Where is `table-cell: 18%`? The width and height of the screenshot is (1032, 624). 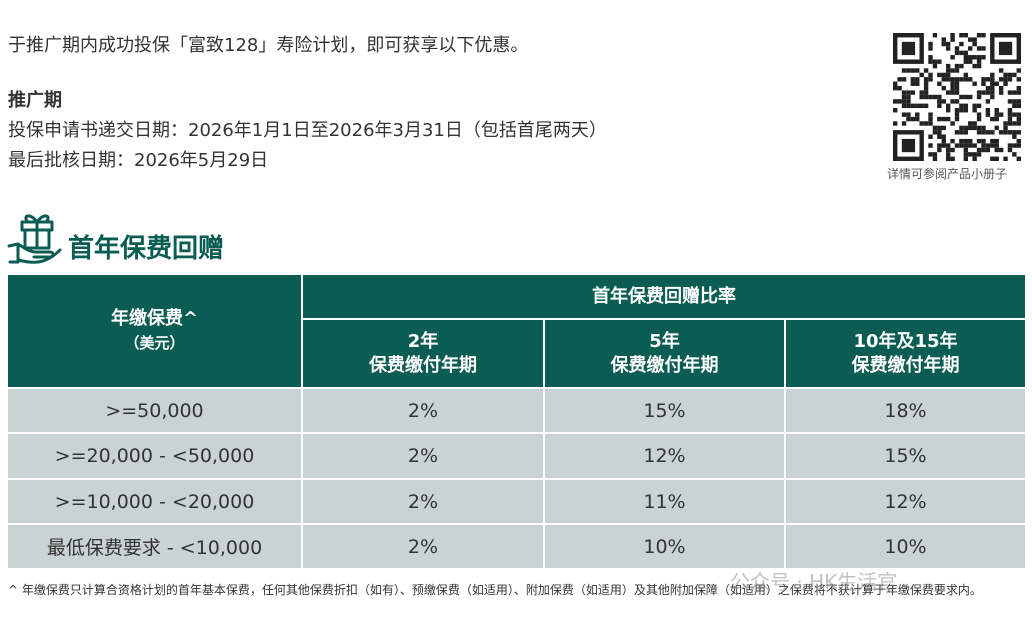 table-cell: 18% is located at coordinates (905, 410).